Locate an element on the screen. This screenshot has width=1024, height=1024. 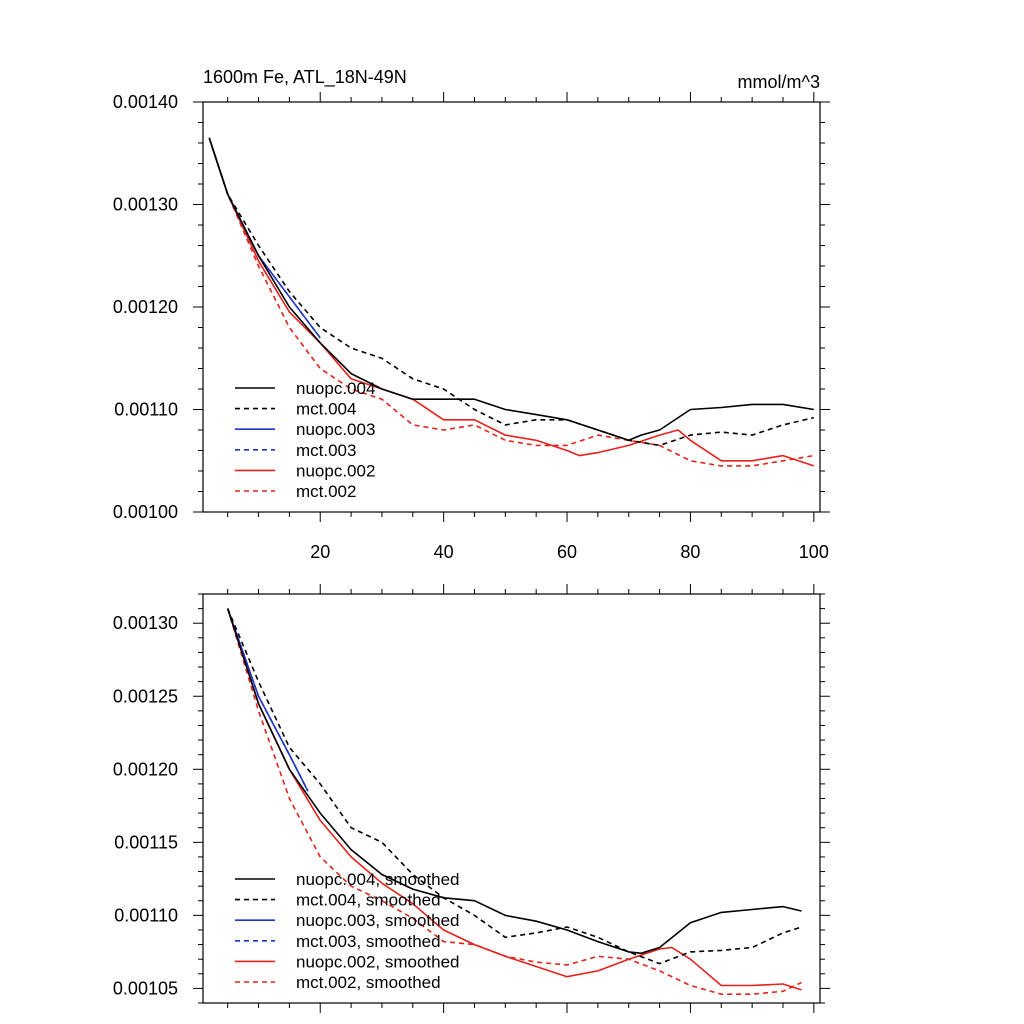
legend-label-nuopc-003-smoothed: nuopc.003, smoothed is located at coordinates (378, 920).